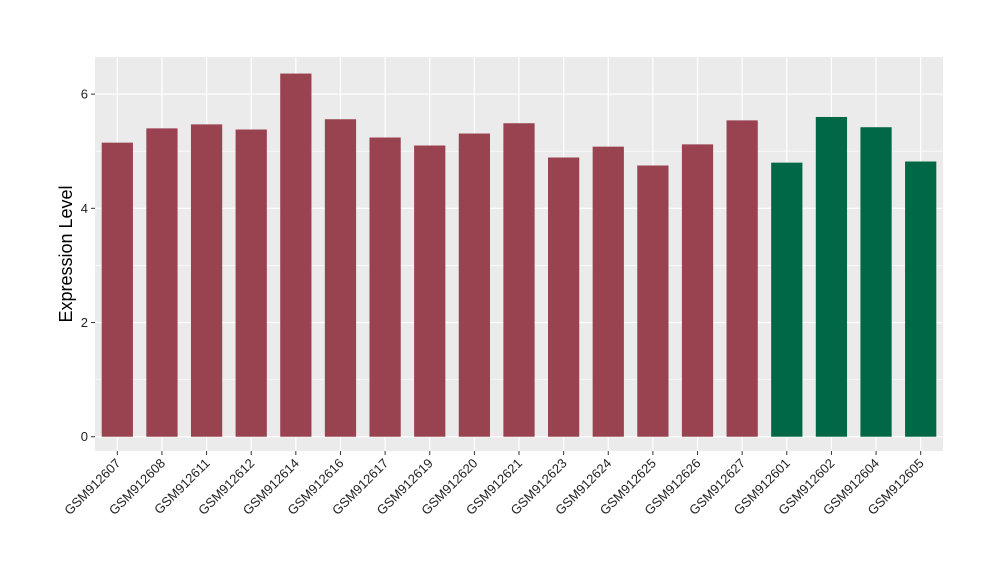  Describe the element at coordinates (385, 287) in the screenshot. I see `bar-GSM912617` at that location.